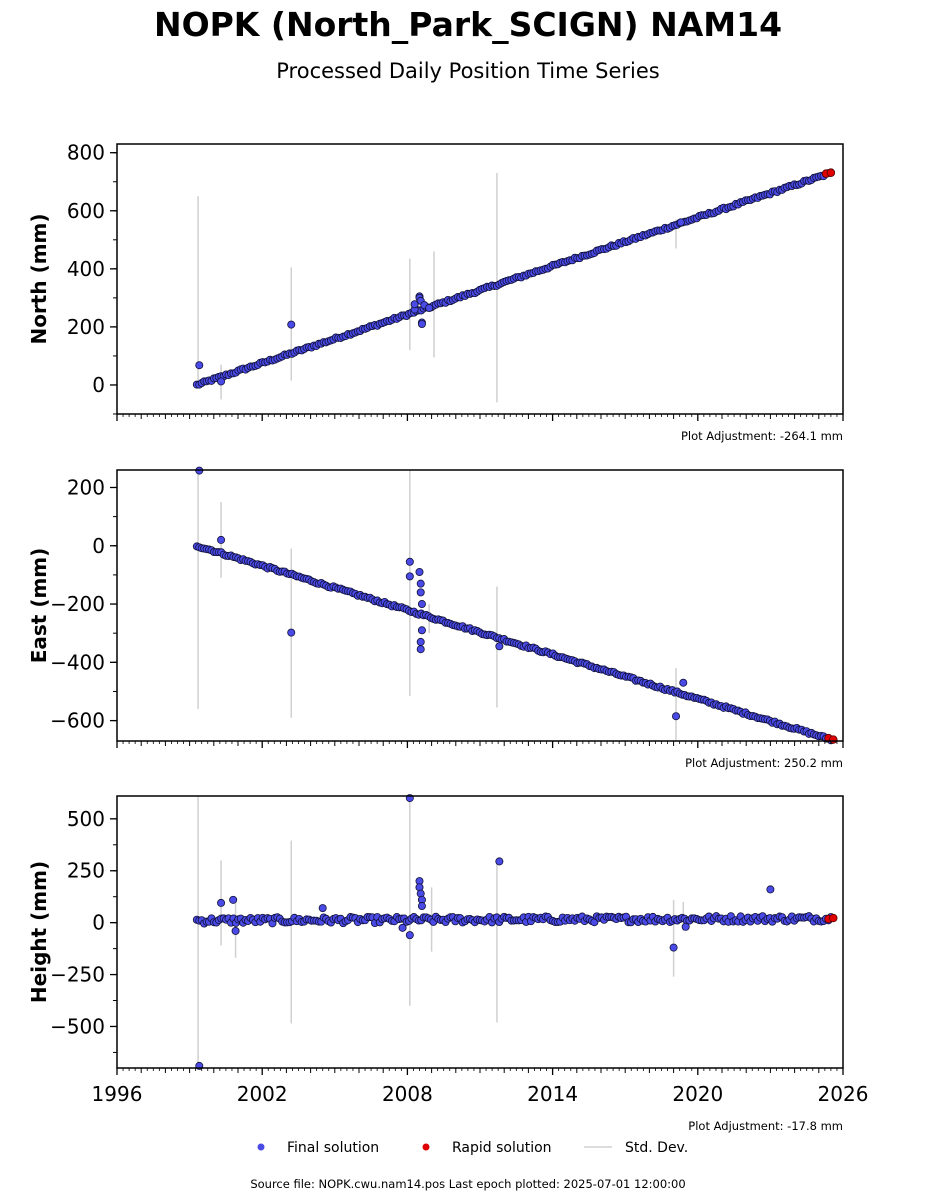 This screenshot has height=1200, width=937. Describe the element at coordinates (764, 763) in the screenshot. I see `plot-adjustment-note: Plot Adjustment: 250.2 mm` at that location.